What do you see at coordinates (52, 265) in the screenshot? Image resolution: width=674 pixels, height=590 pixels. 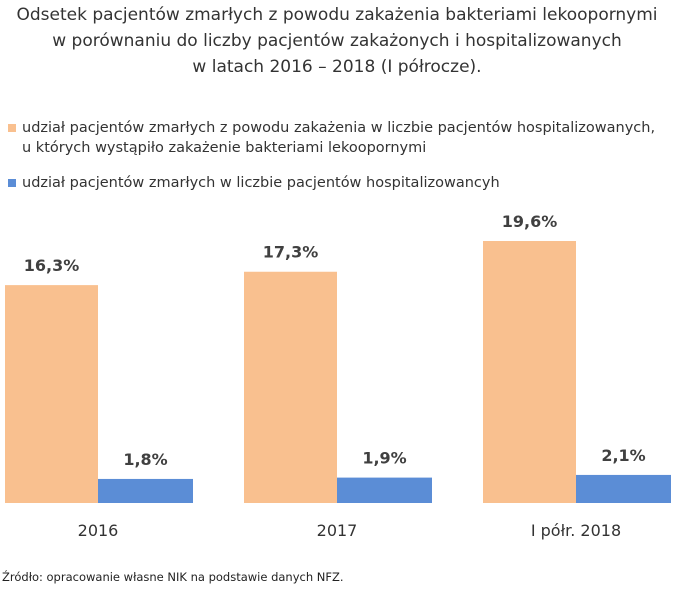 I see `value-label: 16,3%` at bounding box center [52, 265].